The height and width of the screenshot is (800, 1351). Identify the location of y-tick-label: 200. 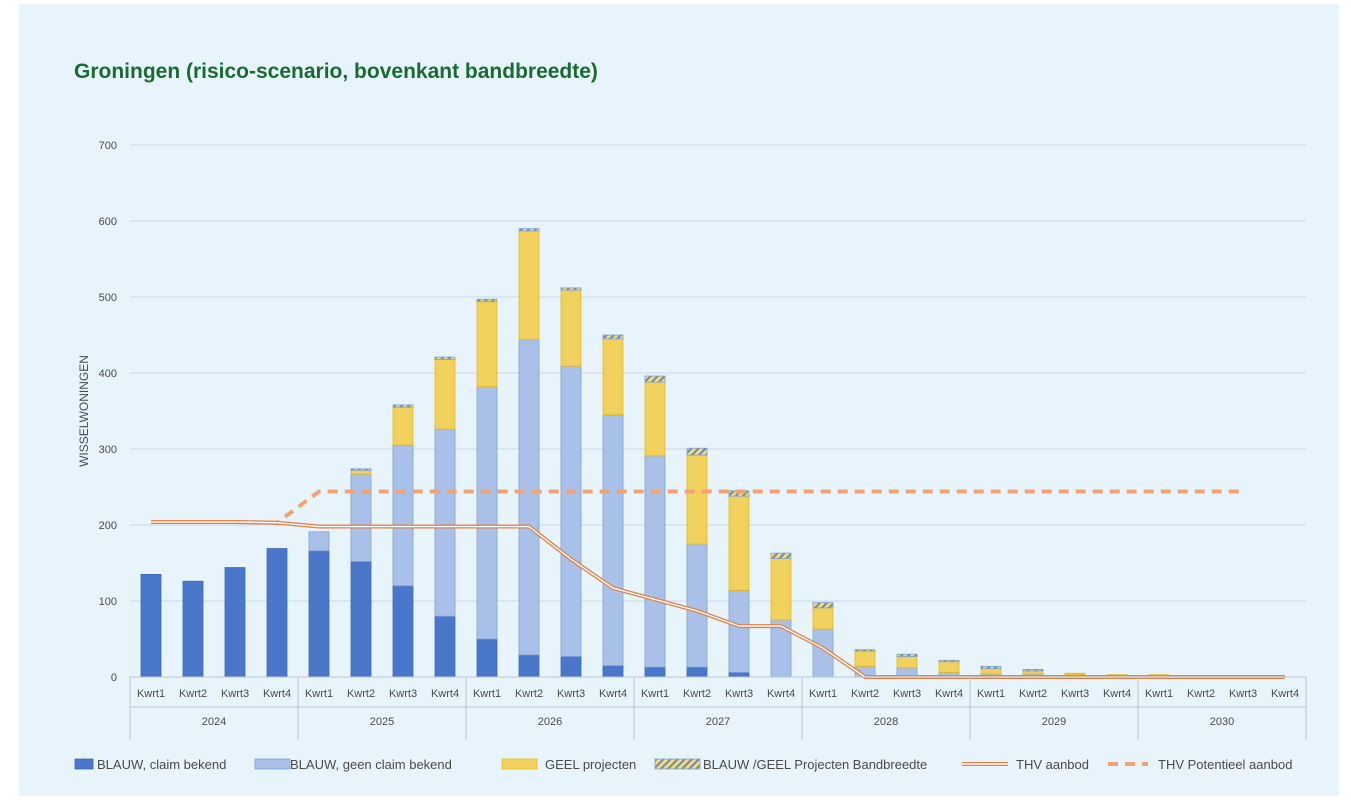
(108, 526).